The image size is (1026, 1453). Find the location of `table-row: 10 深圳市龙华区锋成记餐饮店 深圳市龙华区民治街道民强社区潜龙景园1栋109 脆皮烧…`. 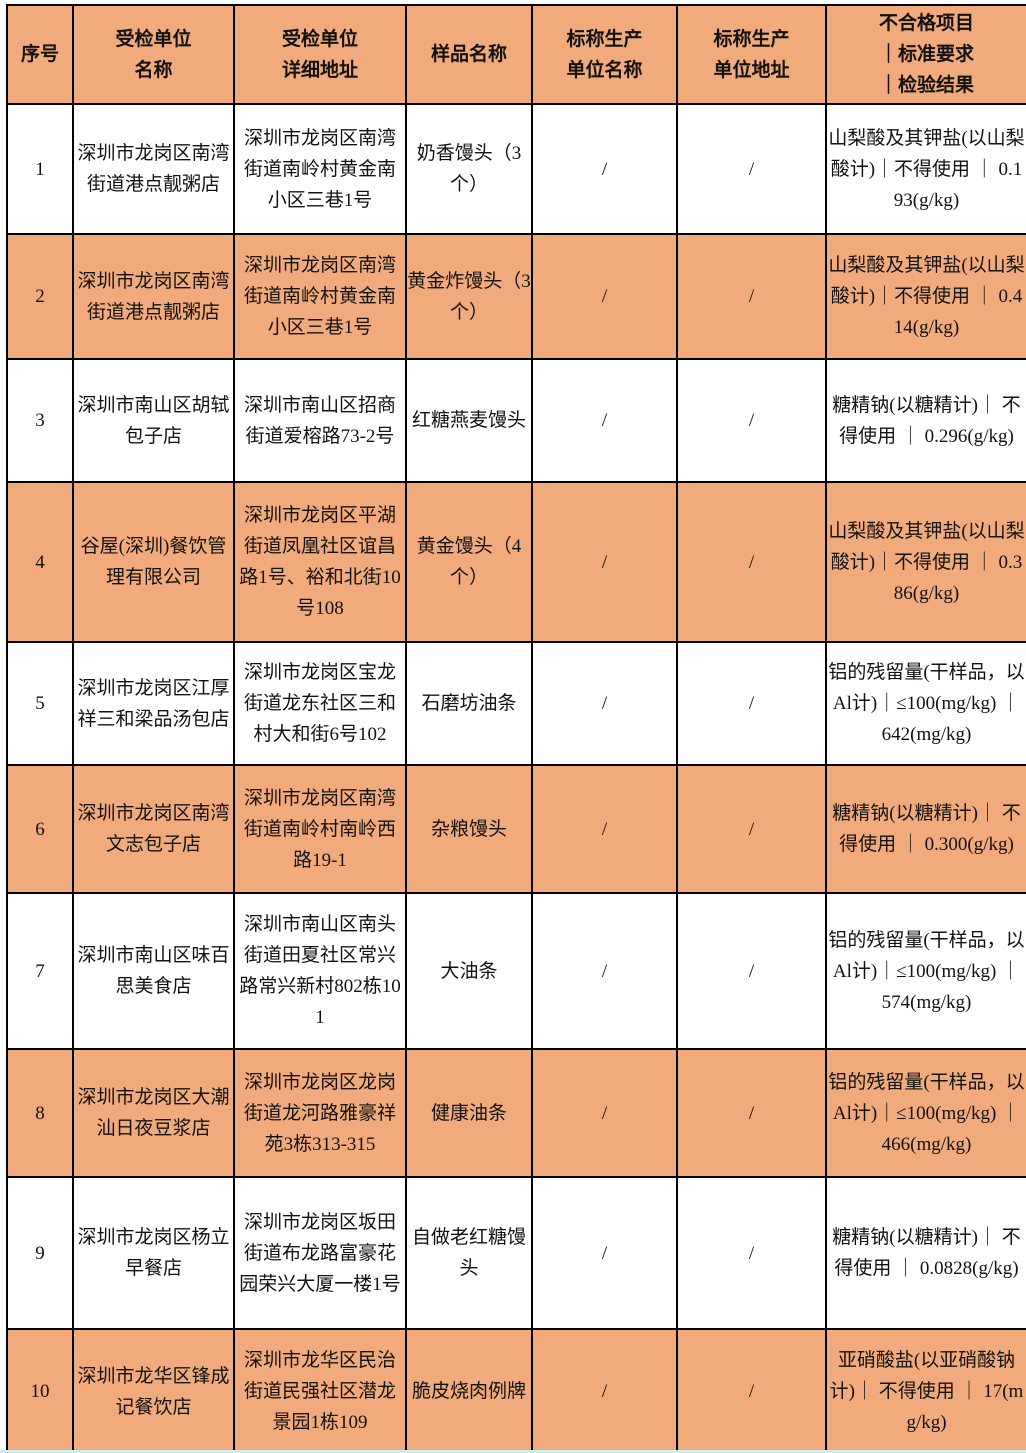

table-row: 10 深圳市龙华区锋成记餐饮店 深圳市龙华区民治街道民强社区潜龙景园1栋109 脆皮烧… is located at coordinates (516, 1390).